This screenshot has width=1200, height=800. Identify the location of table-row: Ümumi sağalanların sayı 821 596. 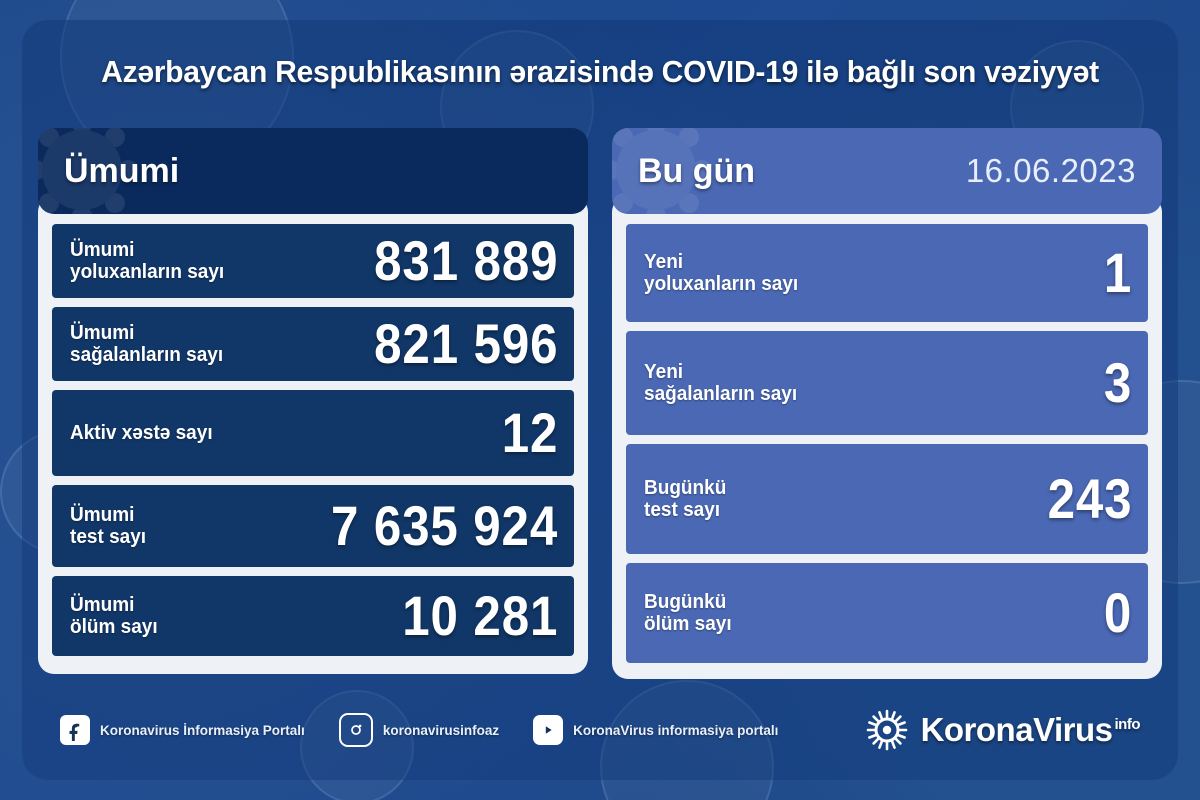
(313, 344).